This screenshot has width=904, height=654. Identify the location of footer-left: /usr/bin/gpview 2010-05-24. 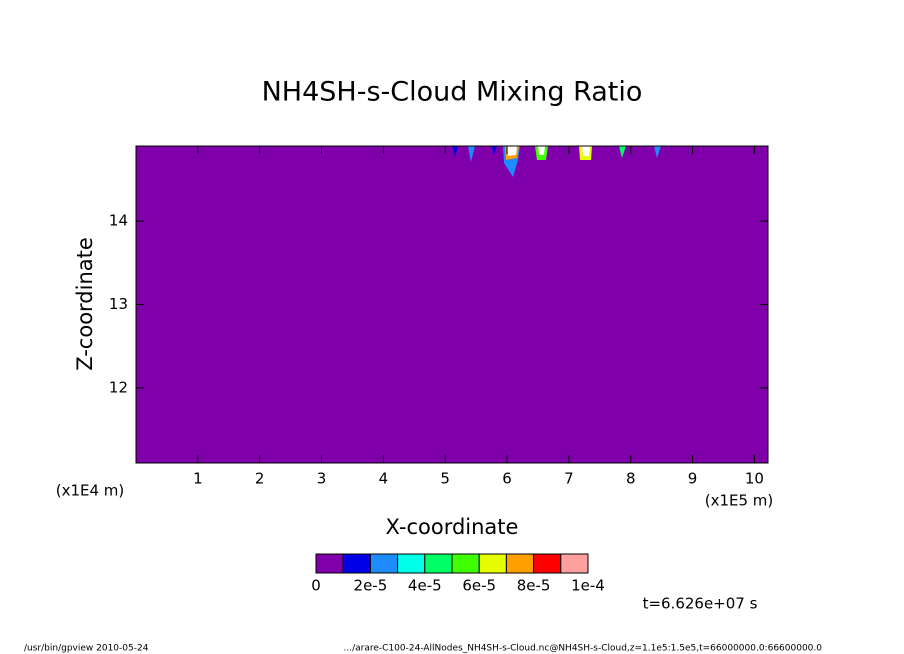
(86, 649).